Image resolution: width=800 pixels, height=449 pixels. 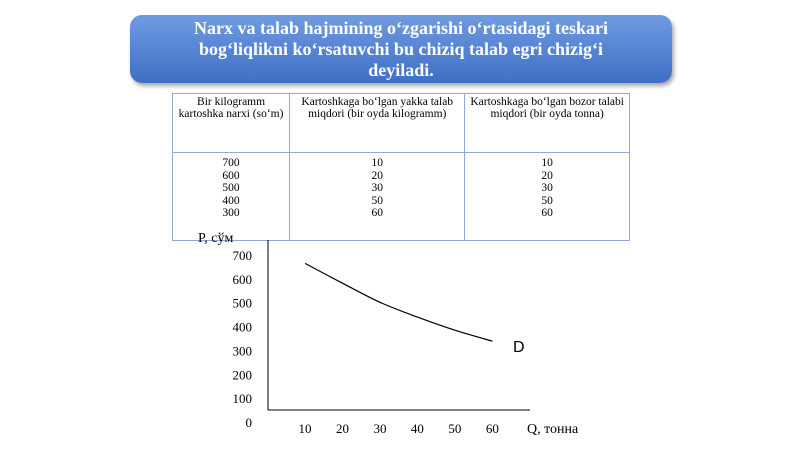 I want to click on x-tick-label: 10, so click(x=305, y=428).